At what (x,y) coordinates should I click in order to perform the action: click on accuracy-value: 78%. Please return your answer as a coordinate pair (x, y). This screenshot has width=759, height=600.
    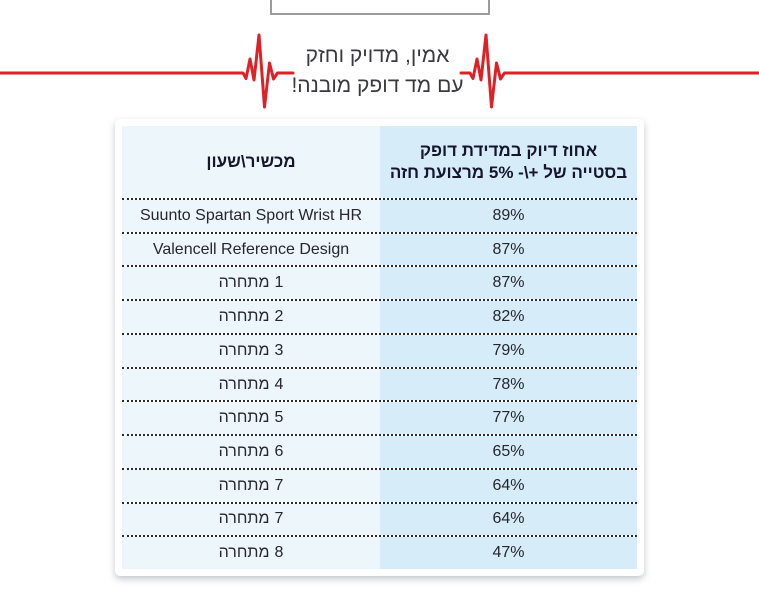
    Looking at the image, I should click on (508, 384).